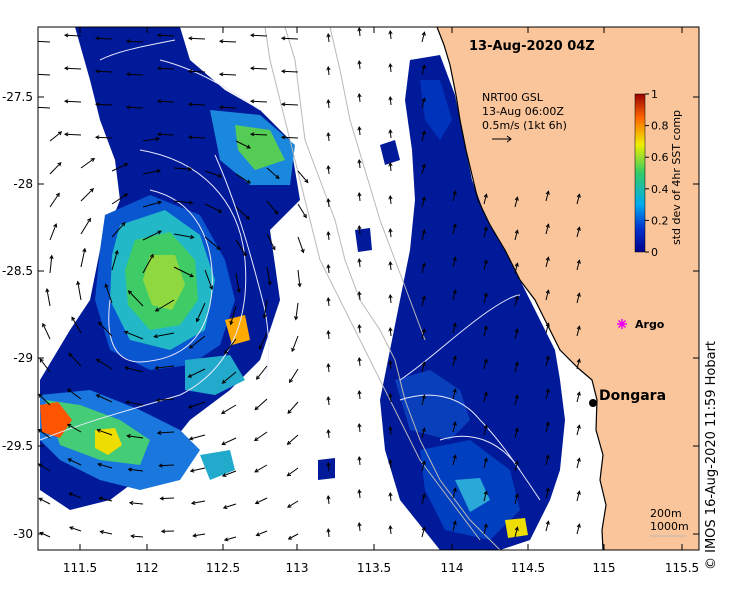 The height and width of the screenshot is (592, 739). What do you see at coordinates (528, 568) in the screenshot?
I see `x-tick-label: 114.5` at bounding box center [528, 568].